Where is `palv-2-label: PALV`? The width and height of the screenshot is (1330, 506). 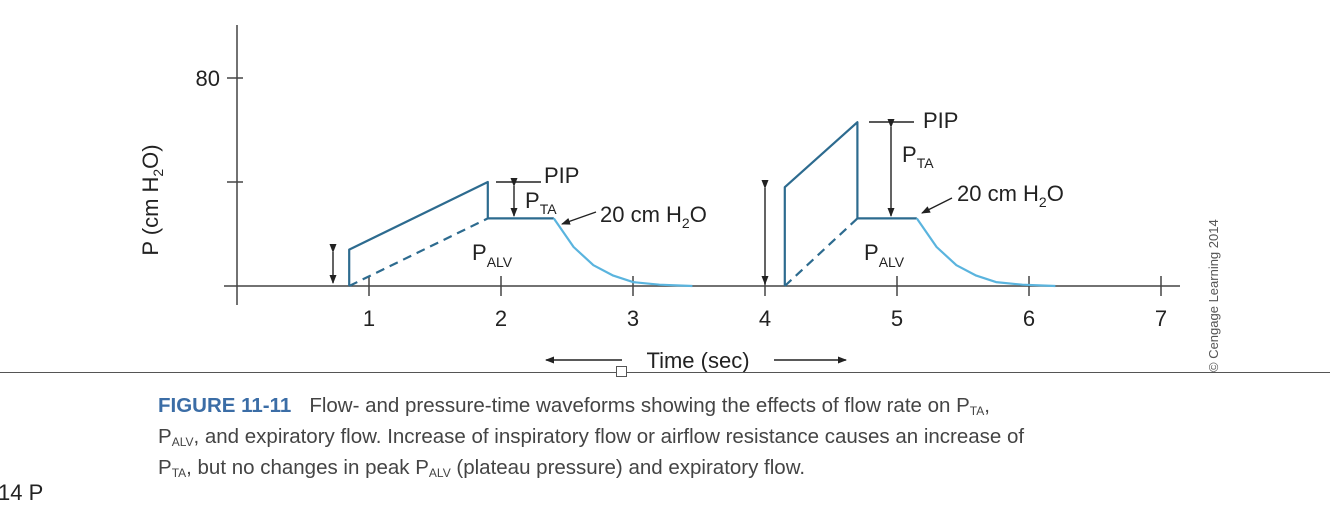
palv-2-label: PALV is located at coordinates (884, 255).